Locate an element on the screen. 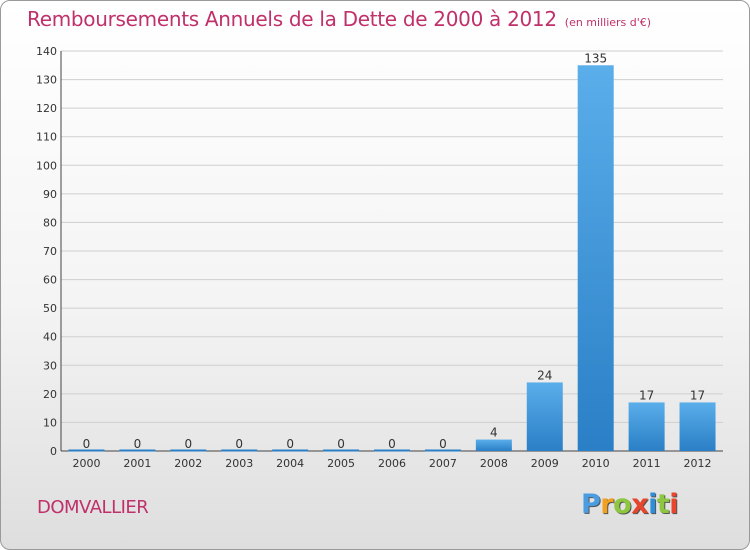 The image size is (750, 550). bar-value-label: 4 is located at coordinates (494, 433).